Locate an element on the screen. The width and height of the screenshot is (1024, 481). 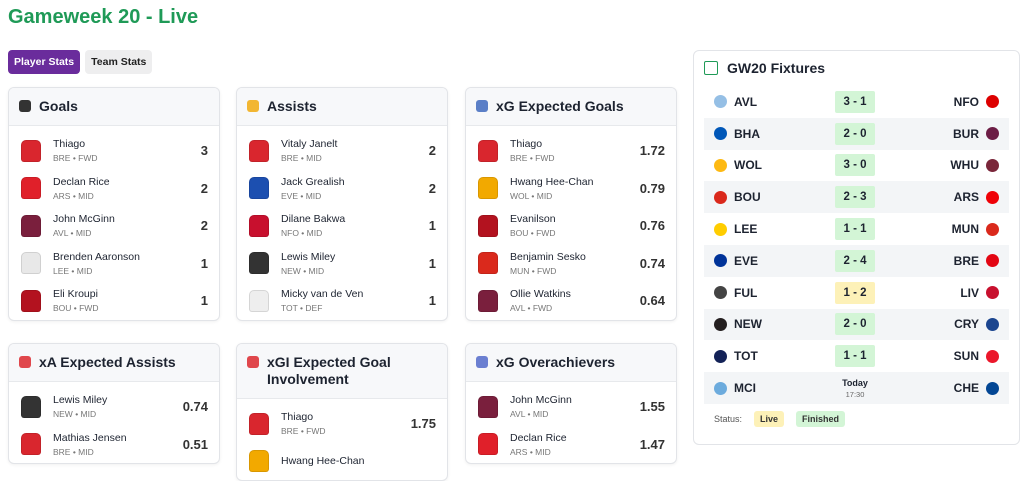
home-team: TOT is located at coordinates (746, 356).